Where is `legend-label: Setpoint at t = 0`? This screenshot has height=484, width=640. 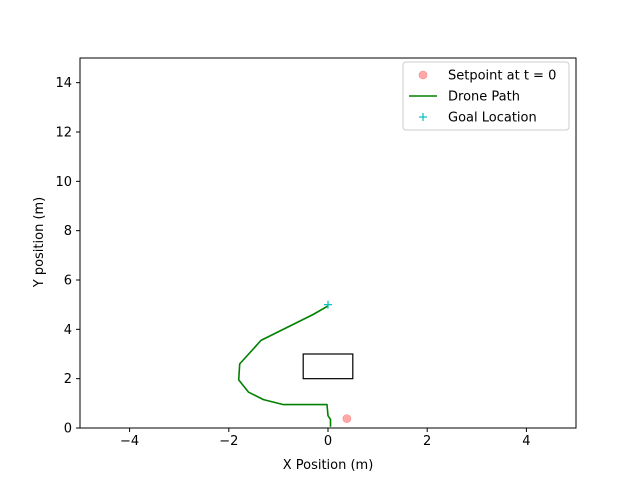
legend-label: Setpoint at t = 0 is located at coordinates (502, 76).